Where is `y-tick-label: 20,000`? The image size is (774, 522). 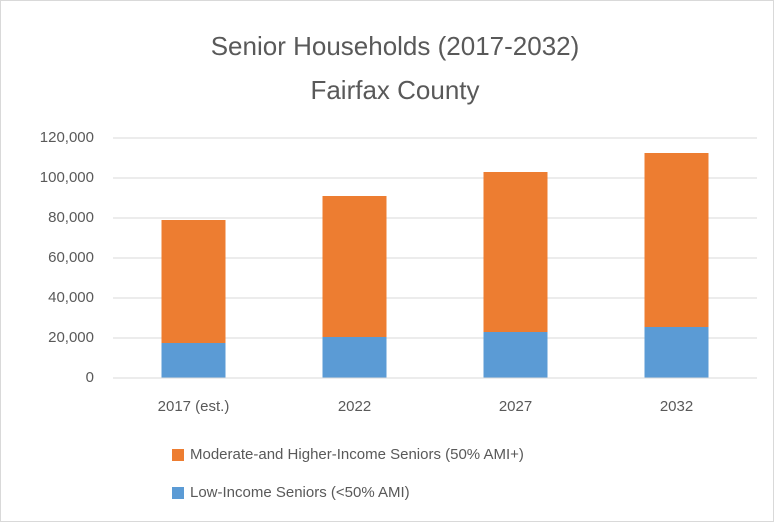
y-tick-label: 20,000 is located at coordinates (71, 337).